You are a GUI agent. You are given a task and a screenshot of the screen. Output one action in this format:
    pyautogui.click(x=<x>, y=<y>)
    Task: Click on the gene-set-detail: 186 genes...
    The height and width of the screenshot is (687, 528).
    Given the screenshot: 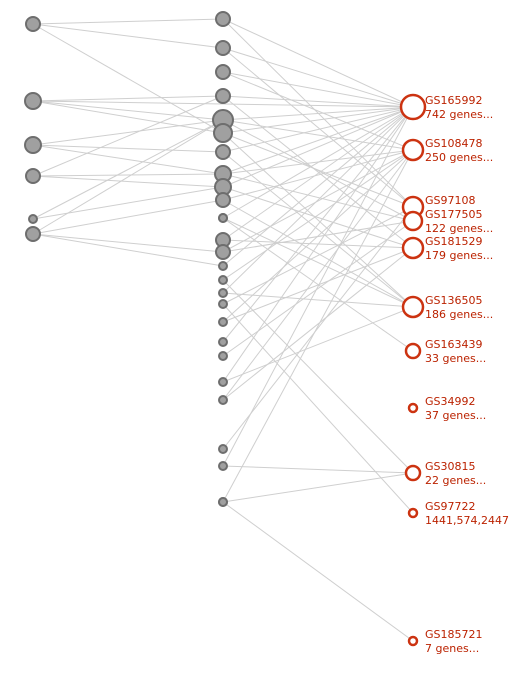 What is the action you would take?
    pyautogui.click(x=459, y=314)
    